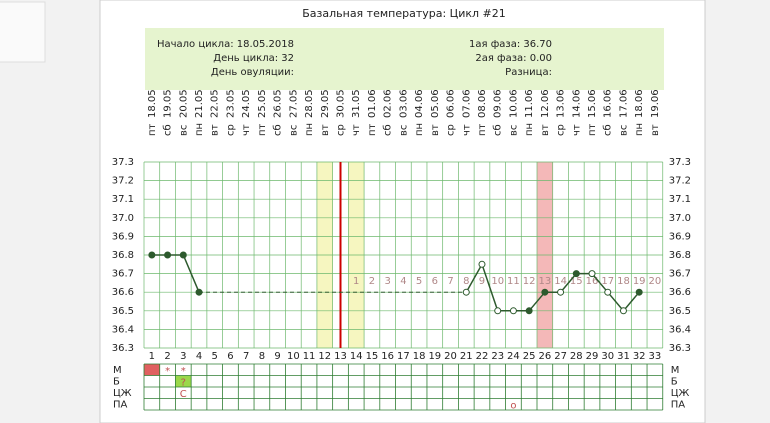  I want to click on row-label-right: М, so click(675, 370).